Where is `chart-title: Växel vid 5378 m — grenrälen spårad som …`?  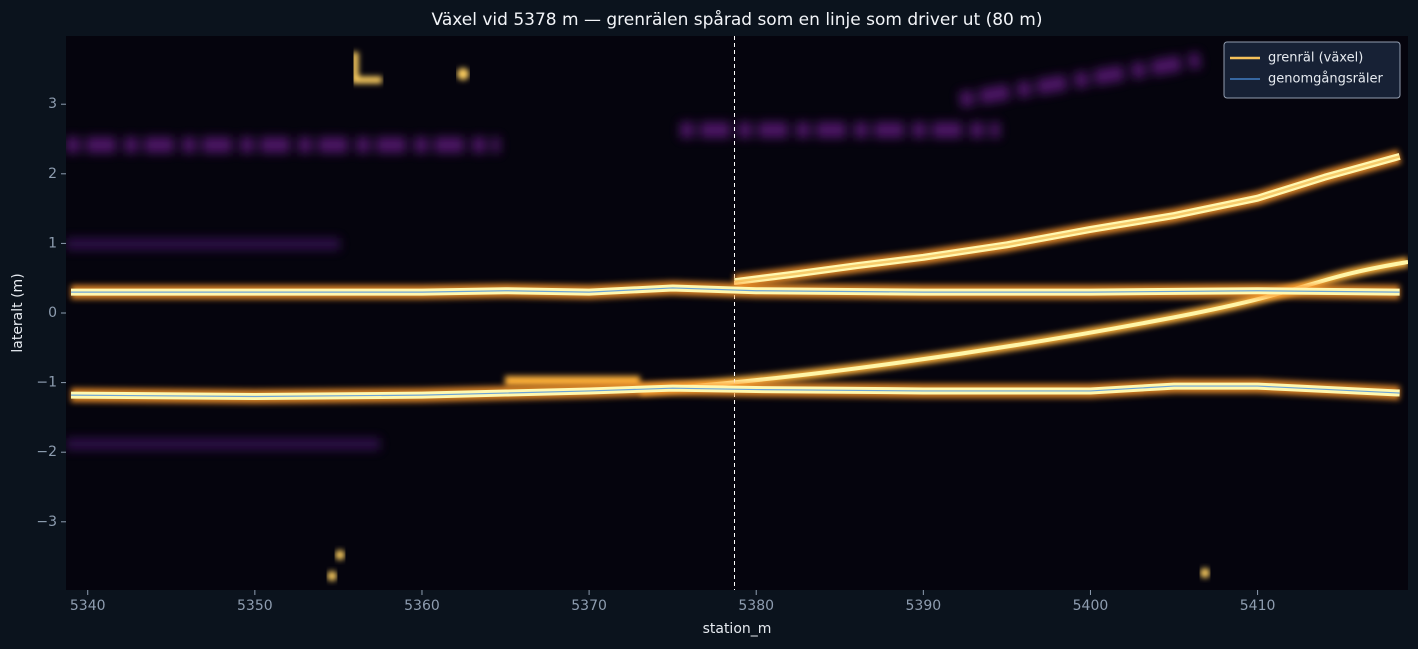 chart-title: Växel vid 5378 m — grenrälen spårad som … is located at coordinates (737, 19).